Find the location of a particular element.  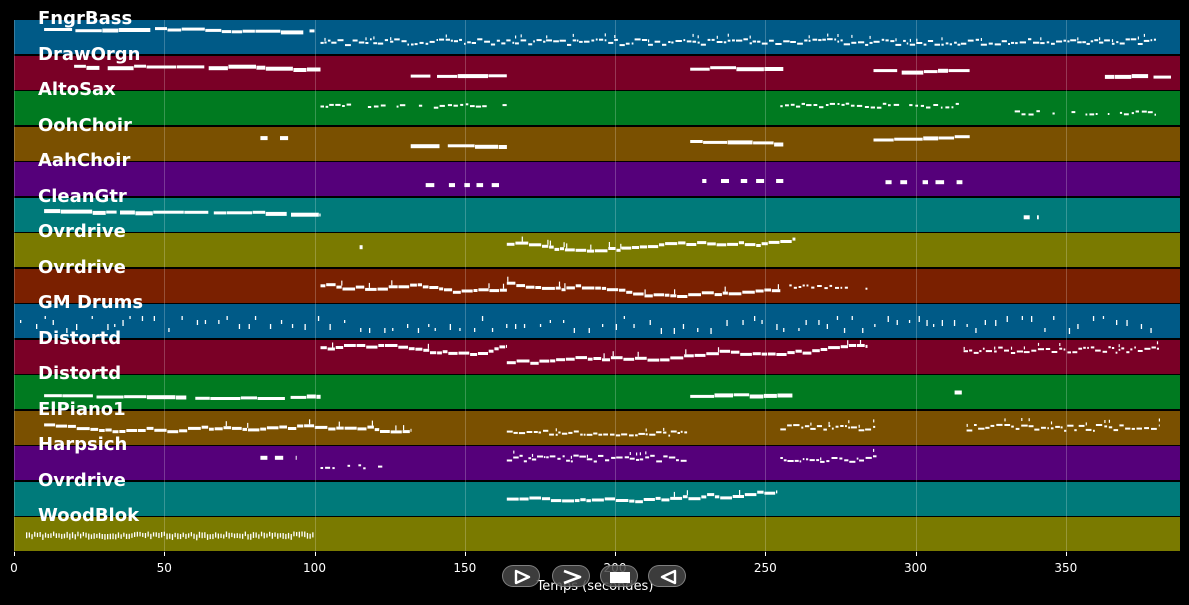

track-lane: ElPiano1 is located at coordinates (597, 422).